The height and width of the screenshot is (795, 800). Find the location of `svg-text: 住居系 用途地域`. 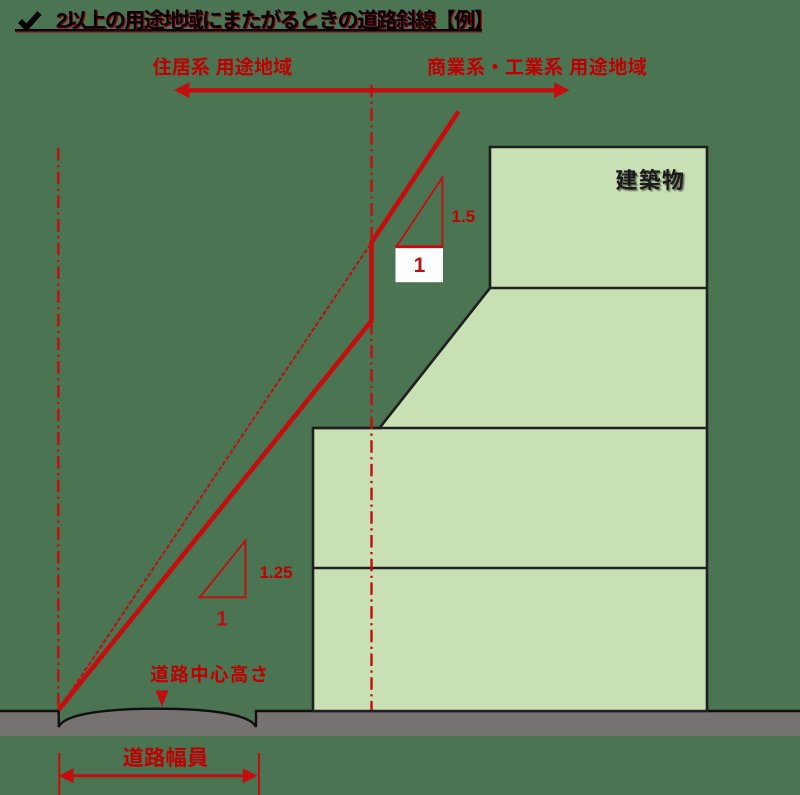

svg-text: 住居系 用途地域 is located at coordinates (223, 68).